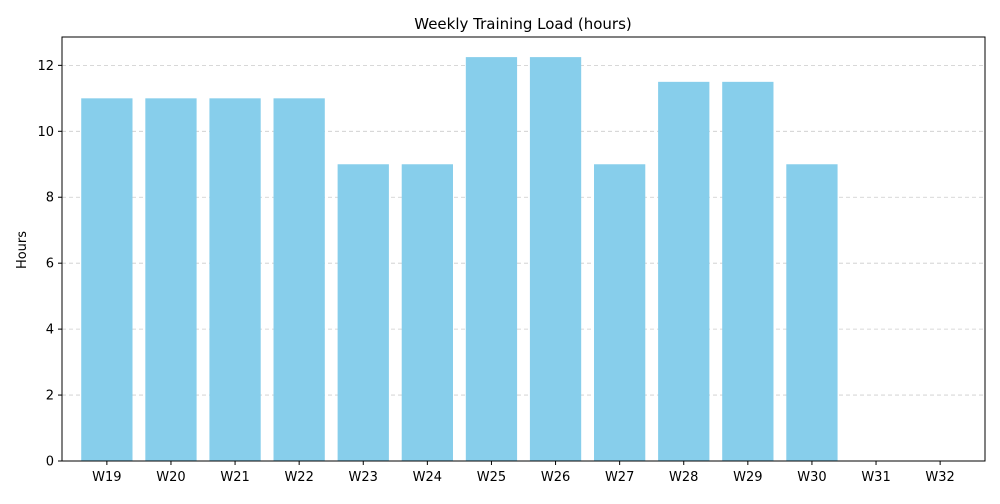 The height and width of the screenshot is (504, 1000). I want to click on y-tick-label: 0, so click(50, 462).